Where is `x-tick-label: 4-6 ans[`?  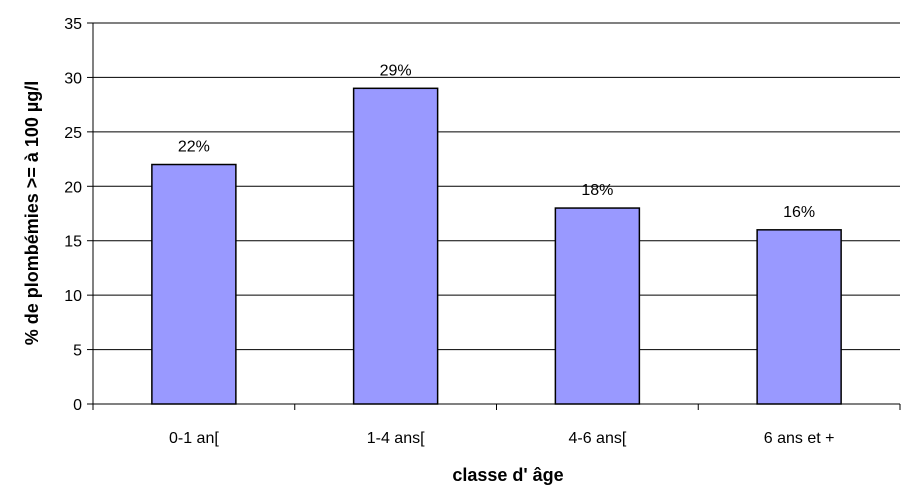
x-tick-label: 4-6 ans[ is located at coordinates (597, 438).